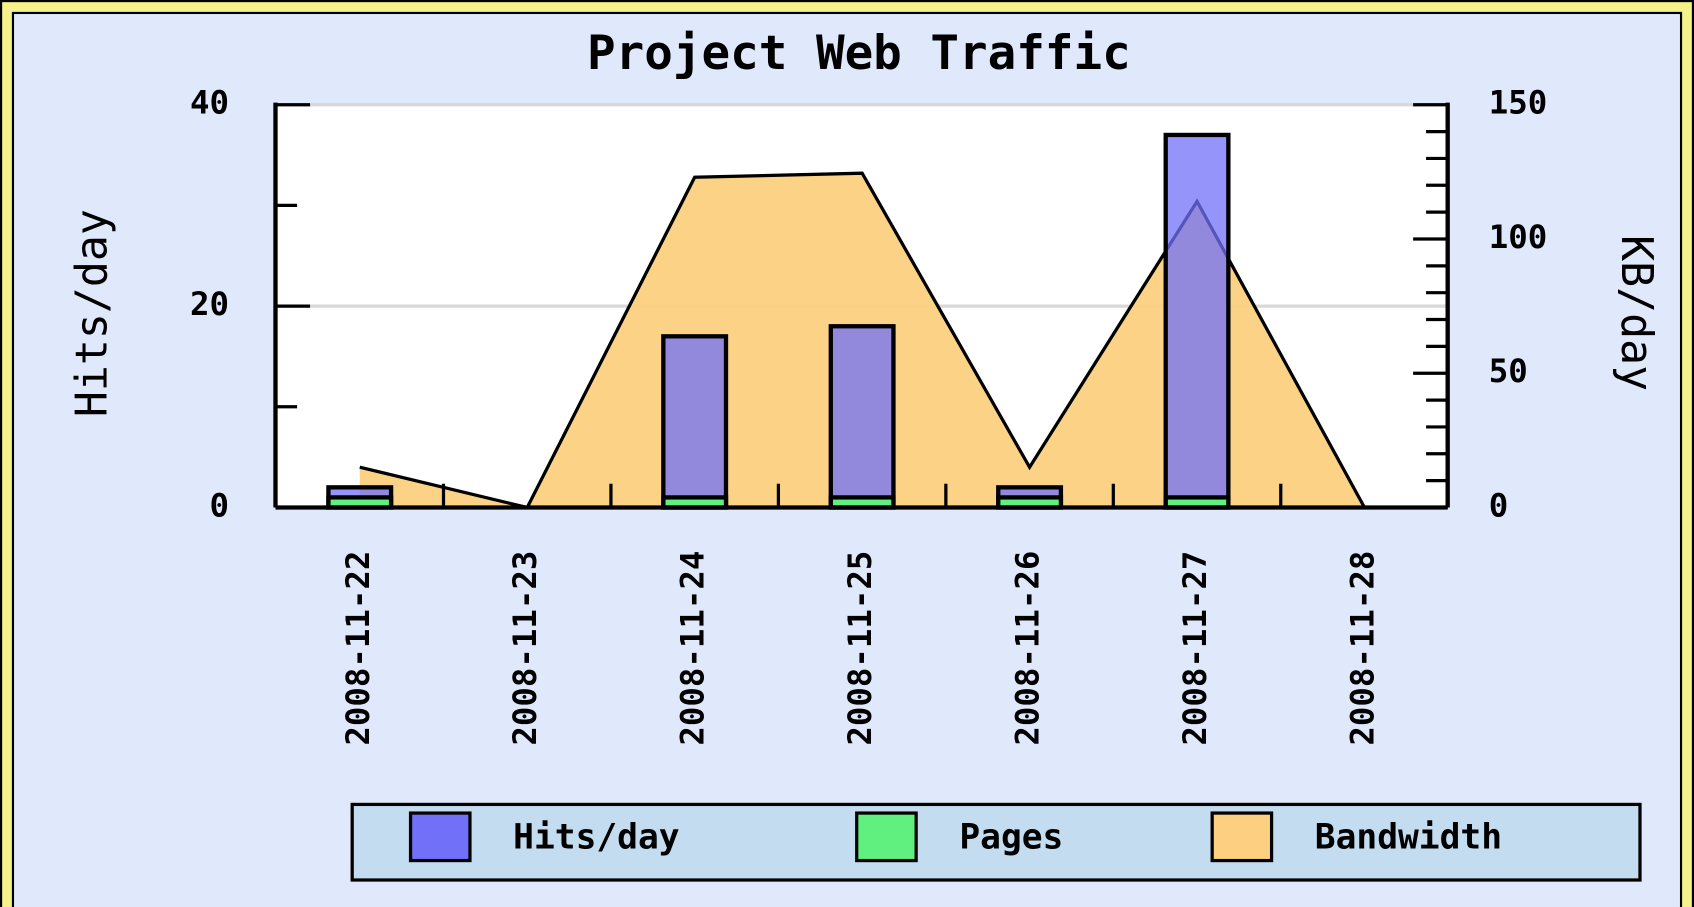 Image resolution: width=1694 pixels, height=907 pixels. I want to click on x-tick-label: 2008-11-23, so click(525, 648).